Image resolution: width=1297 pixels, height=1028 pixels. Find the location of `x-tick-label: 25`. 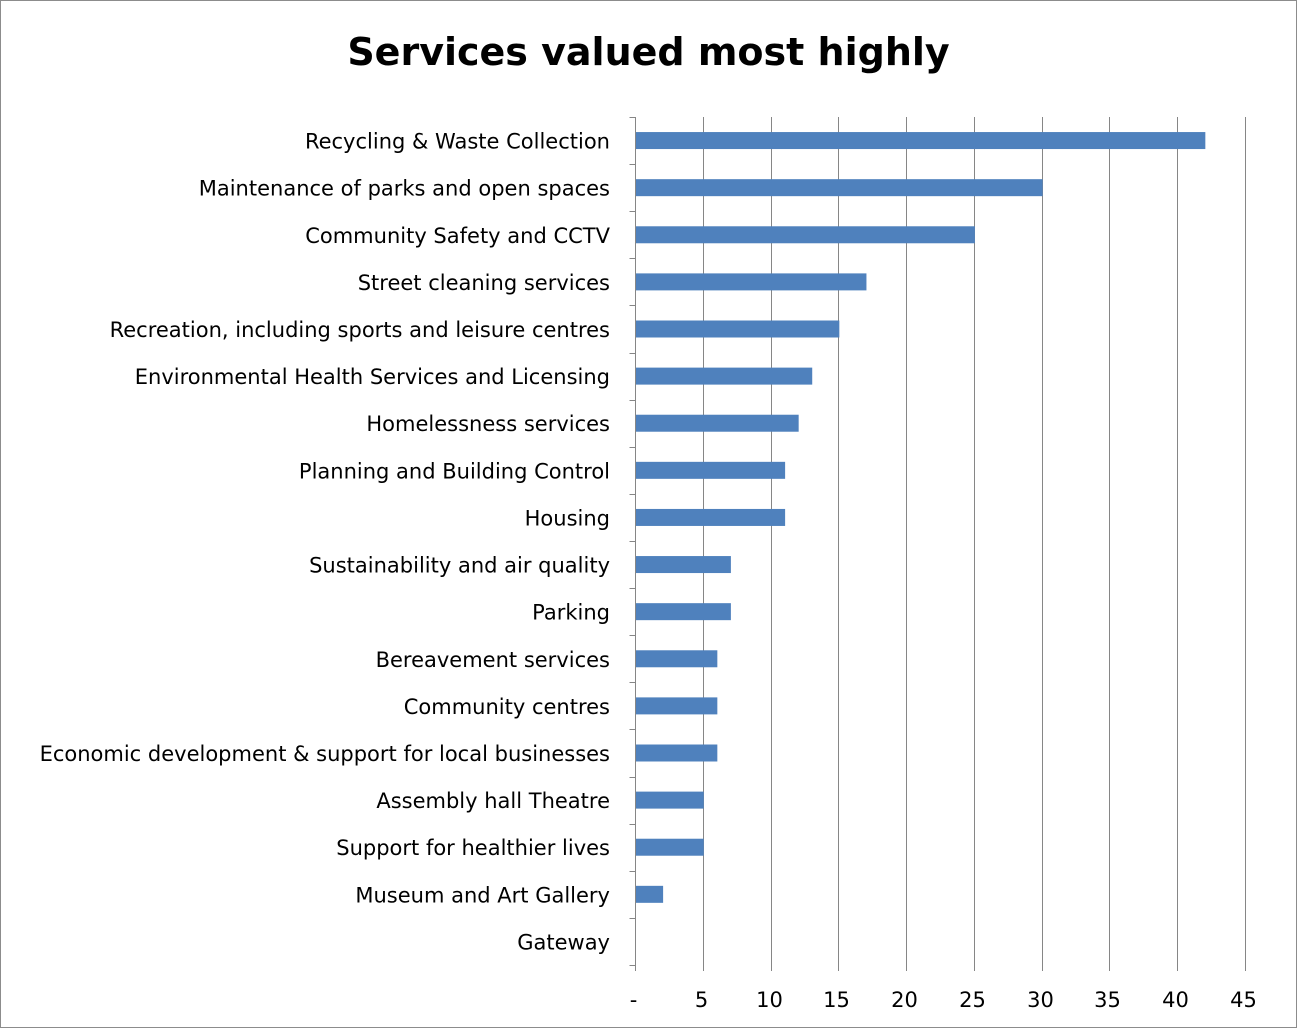

x-tick-label: 25 is located at coordinates (972, 1000).